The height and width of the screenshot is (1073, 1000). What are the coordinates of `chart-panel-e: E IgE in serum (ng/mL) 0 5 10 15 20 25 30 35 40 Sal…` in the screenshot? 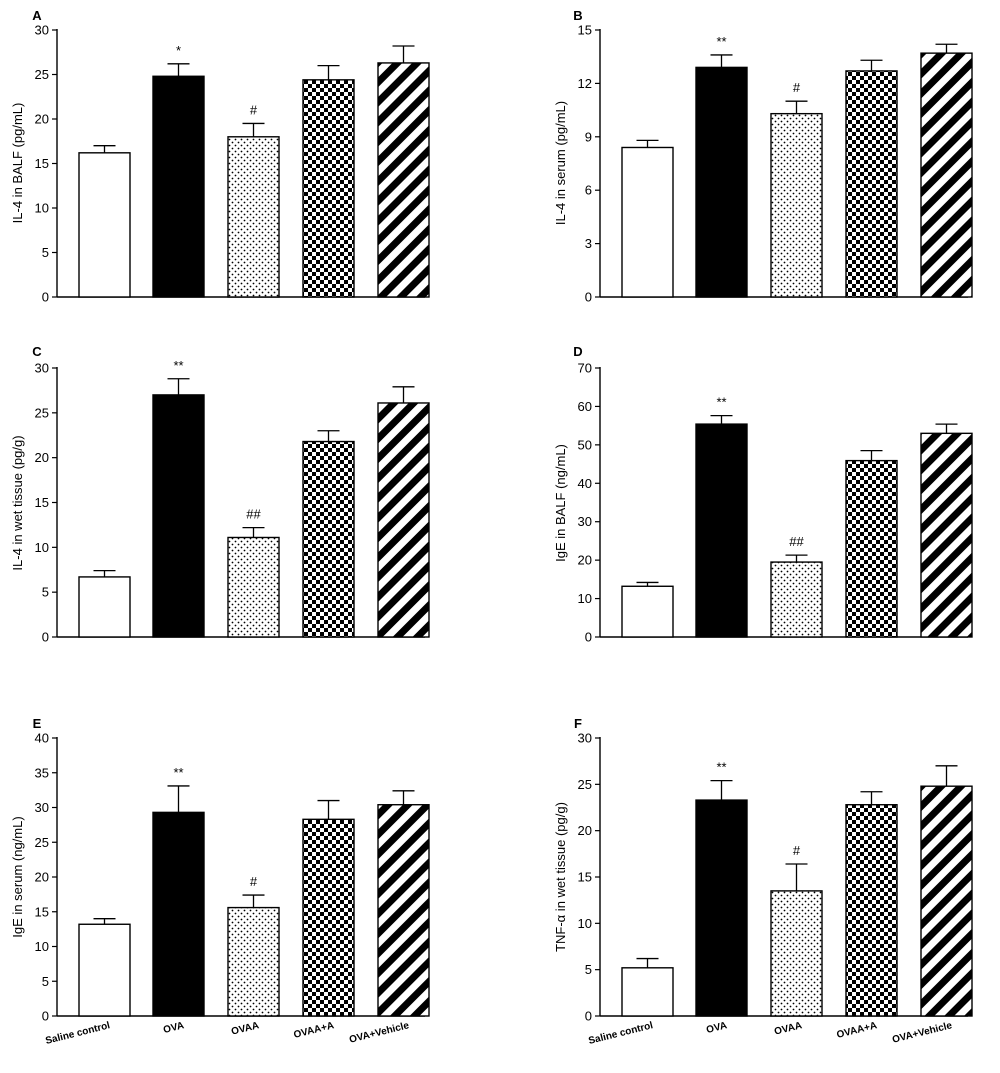 It's located at (220, 881).